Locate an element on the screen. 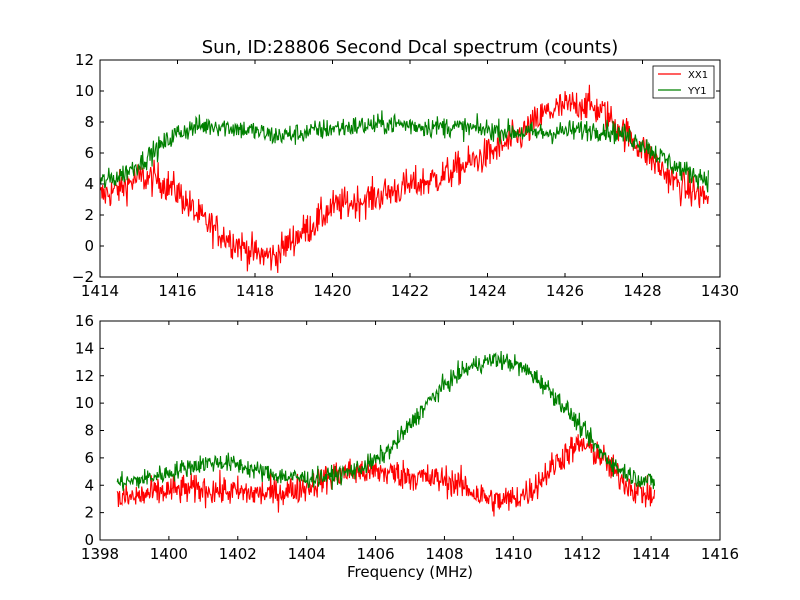  x-tick-label: 1428 is located at coordinates (642, 291).